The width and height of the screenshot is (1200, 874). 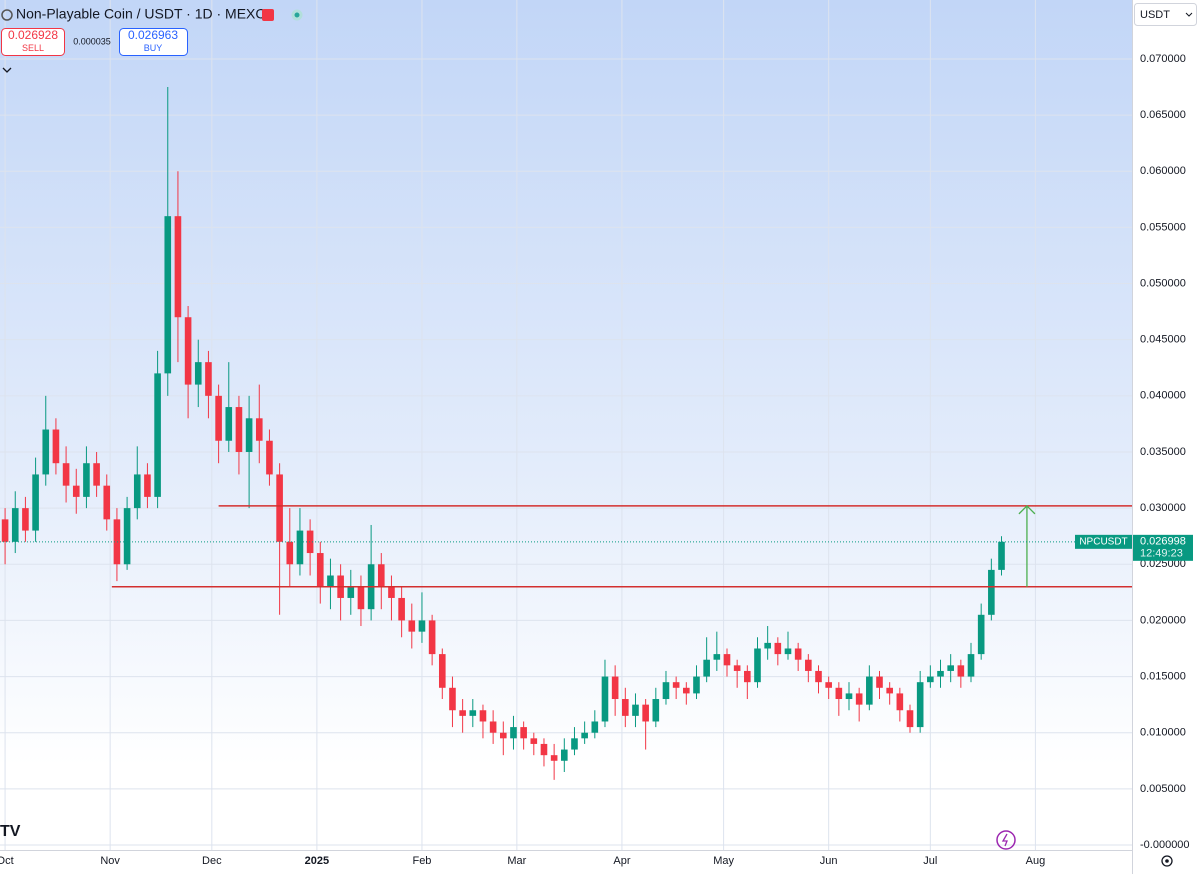 I want to click on sell-button, so click(x=33, y=42).